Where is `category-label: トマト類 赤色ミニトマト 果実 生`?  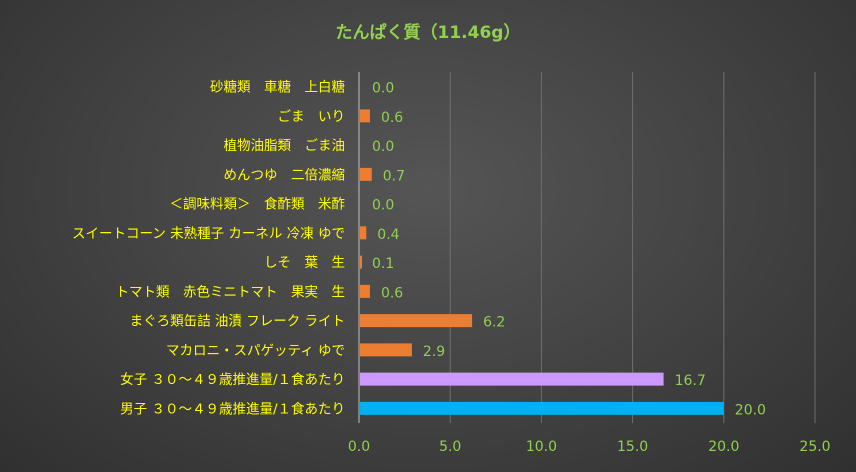 category-label: トマト類 赤色ミニトマト 果実 生 is located at coordinates (231, 291).